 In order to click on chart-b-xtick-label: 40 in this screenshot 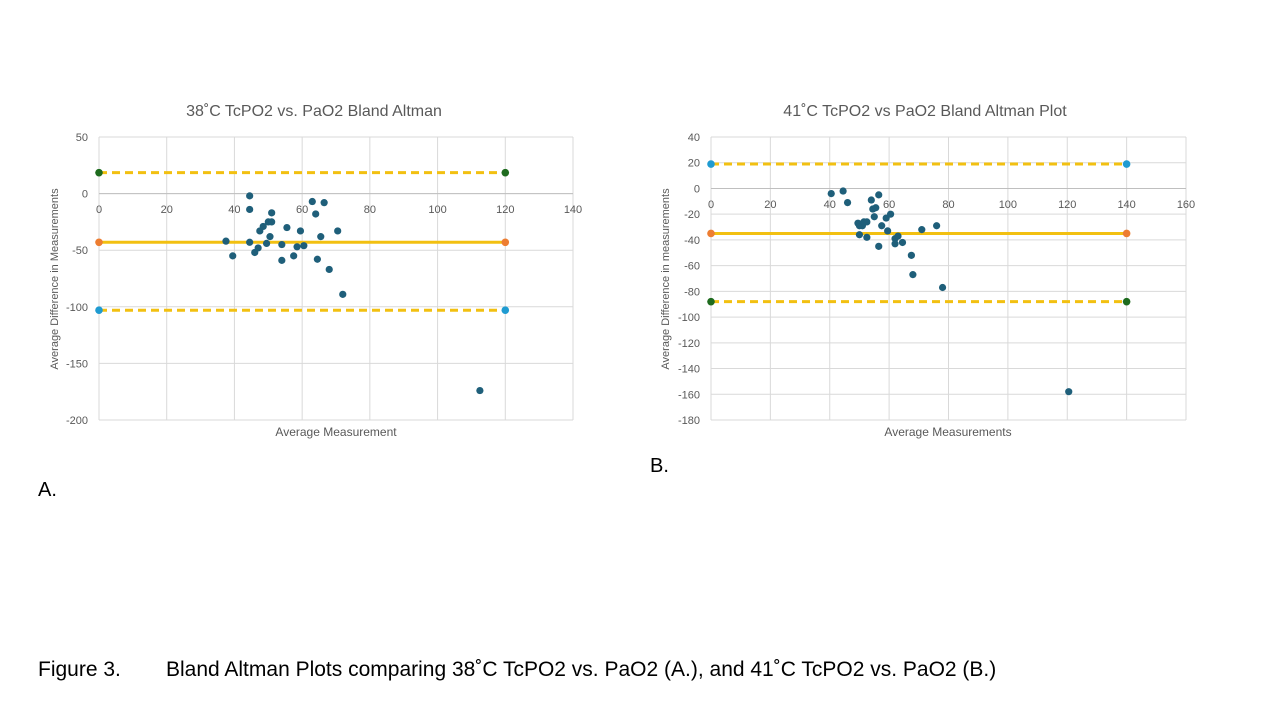, I will do `click(830, 205)`.